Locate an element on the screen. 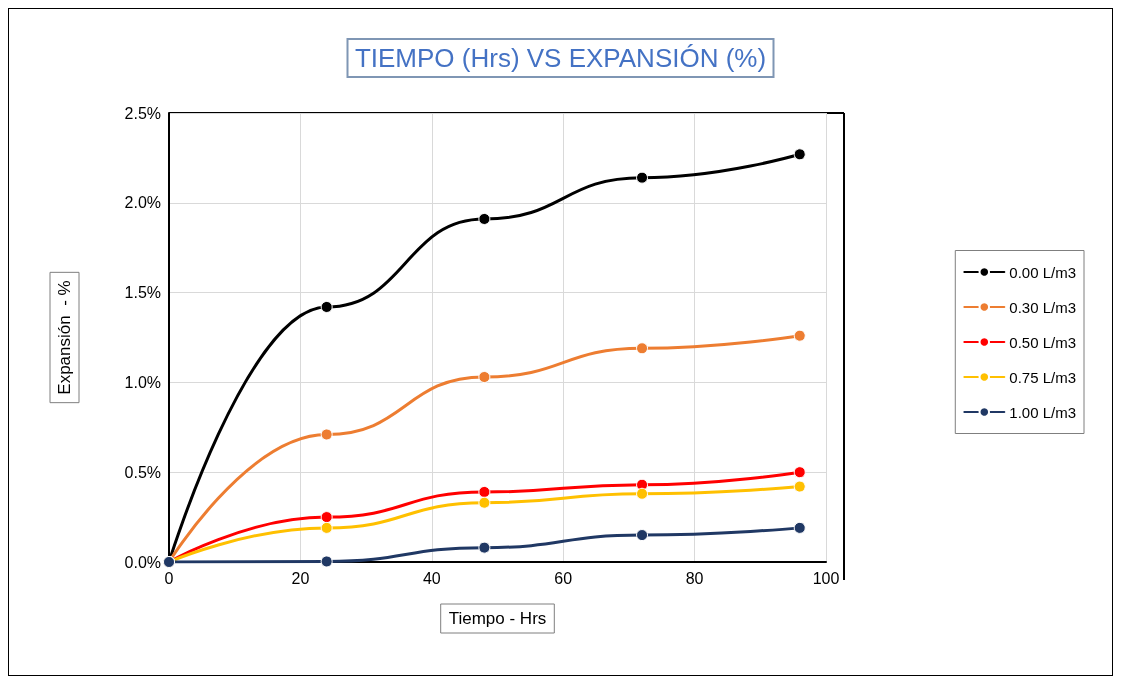 Image resolution: width=1121 pixels, height=684 pixels. legend-label: 0.50 L/m3 is located at coordinates (1043, 342).